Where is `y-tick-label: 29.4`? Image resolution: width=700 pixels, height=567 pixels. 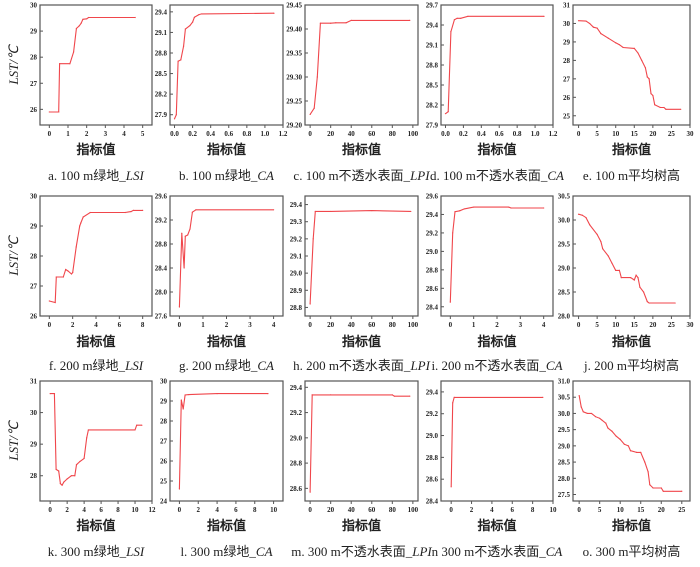
y-tick-label: 29.4 is located at coordinates (432, 215).